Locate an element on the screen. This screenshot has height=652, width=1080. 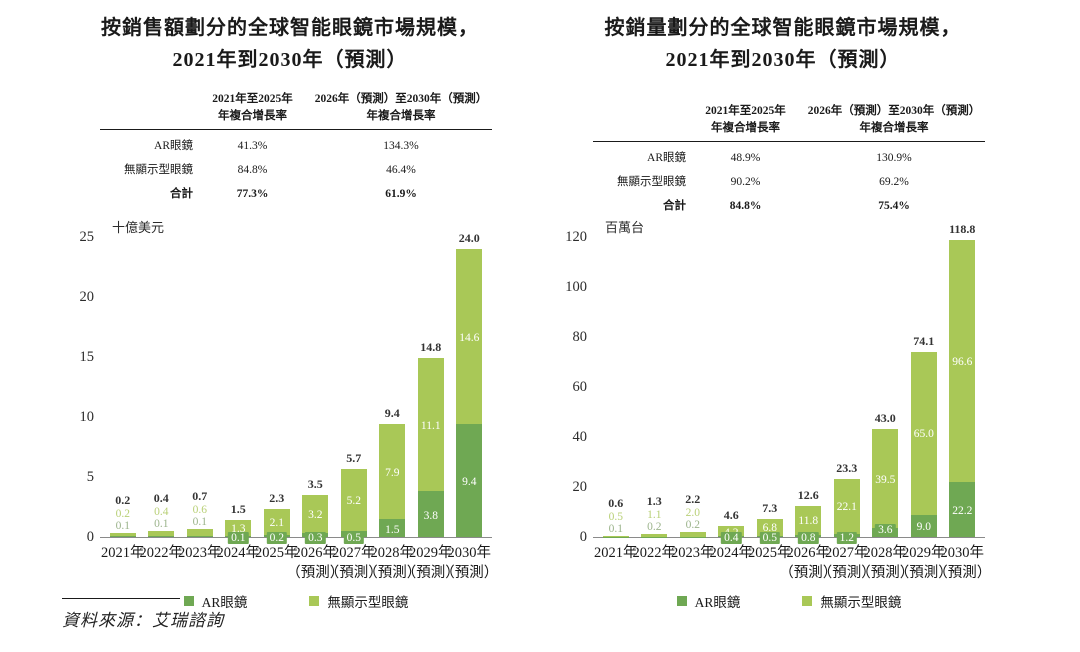
ar-value-label: 9.4 is located at coordinates (469, 482).